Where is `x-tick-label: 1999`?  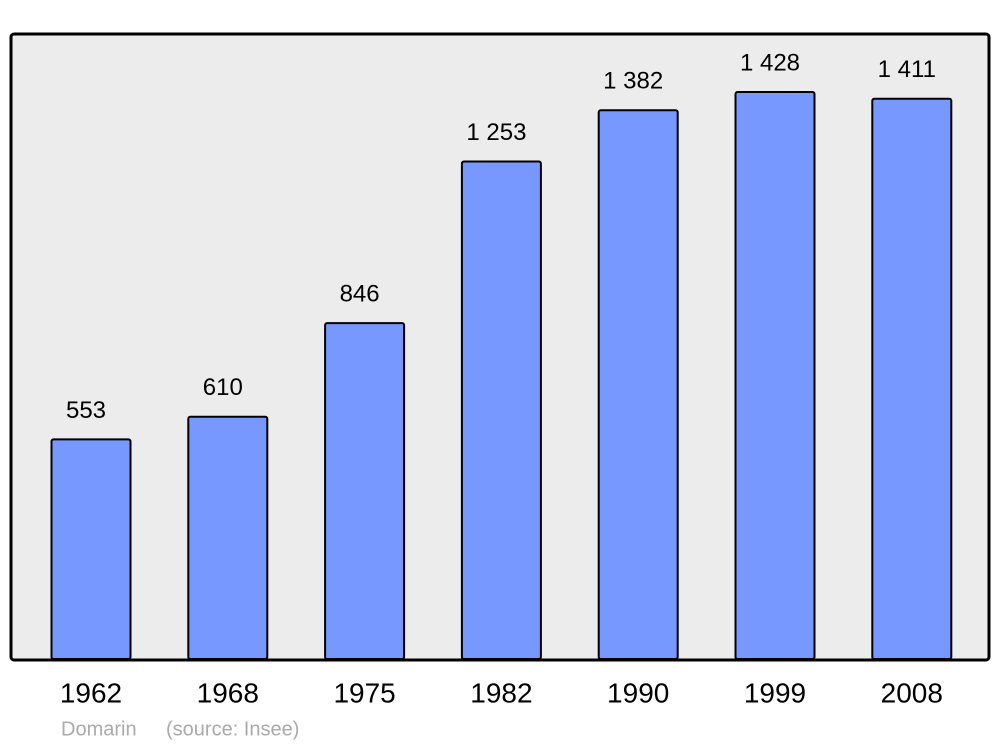 x-tick-label: 1999 is located at coordinates (775, 692).